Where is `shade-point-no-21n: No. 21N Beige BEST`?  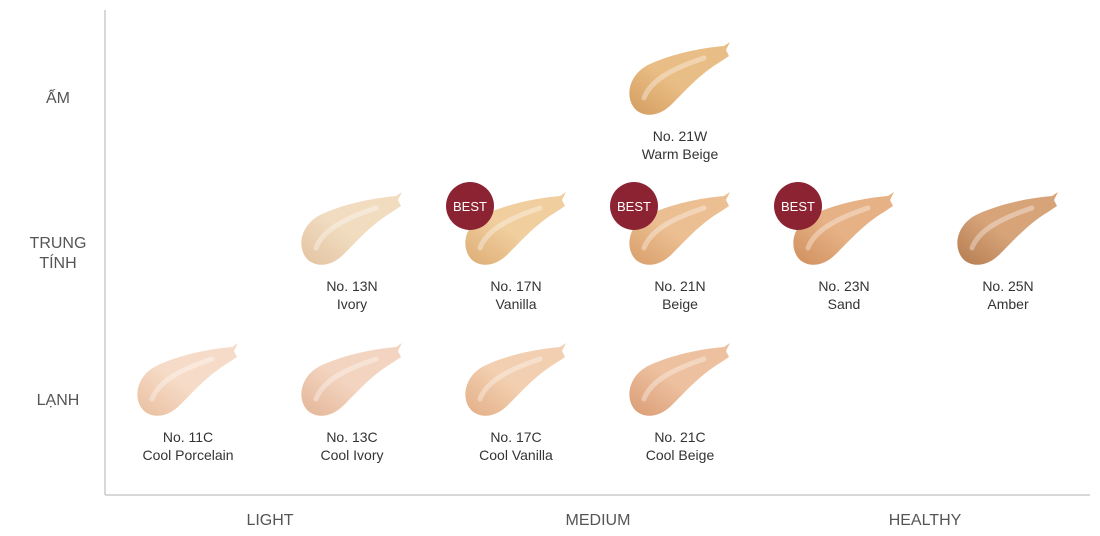 shade-point-no-21n: No. 21N Beige BEST is located at coordinates (670, 247).